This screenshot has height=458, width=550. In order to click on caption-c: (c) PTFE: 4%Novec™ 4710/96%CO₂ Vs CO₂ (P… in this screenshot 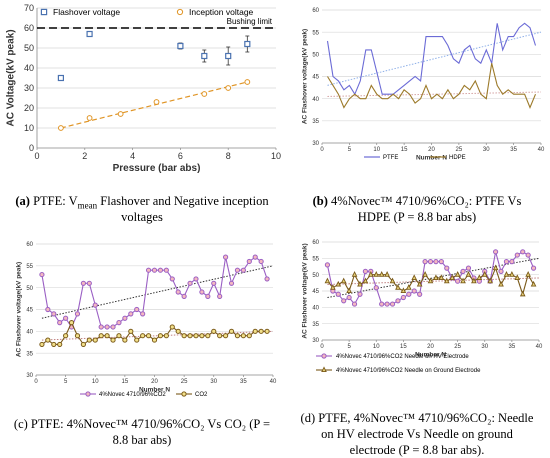, I will do `click(142, 432)`.